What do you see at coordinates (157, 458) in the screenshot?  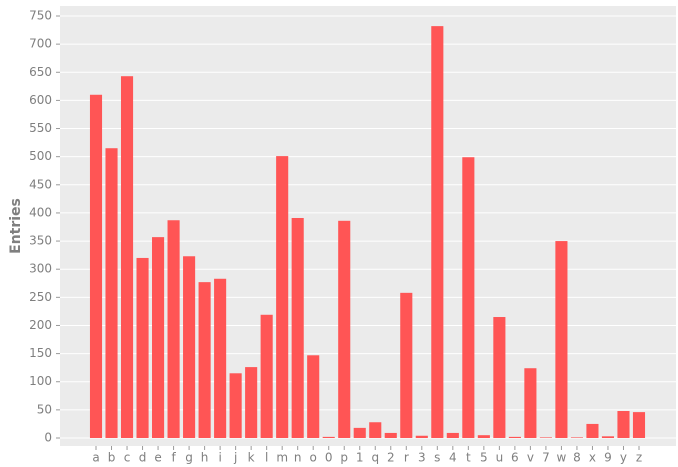 I see `x-tick-label: e` at bounding box center [157, 458].